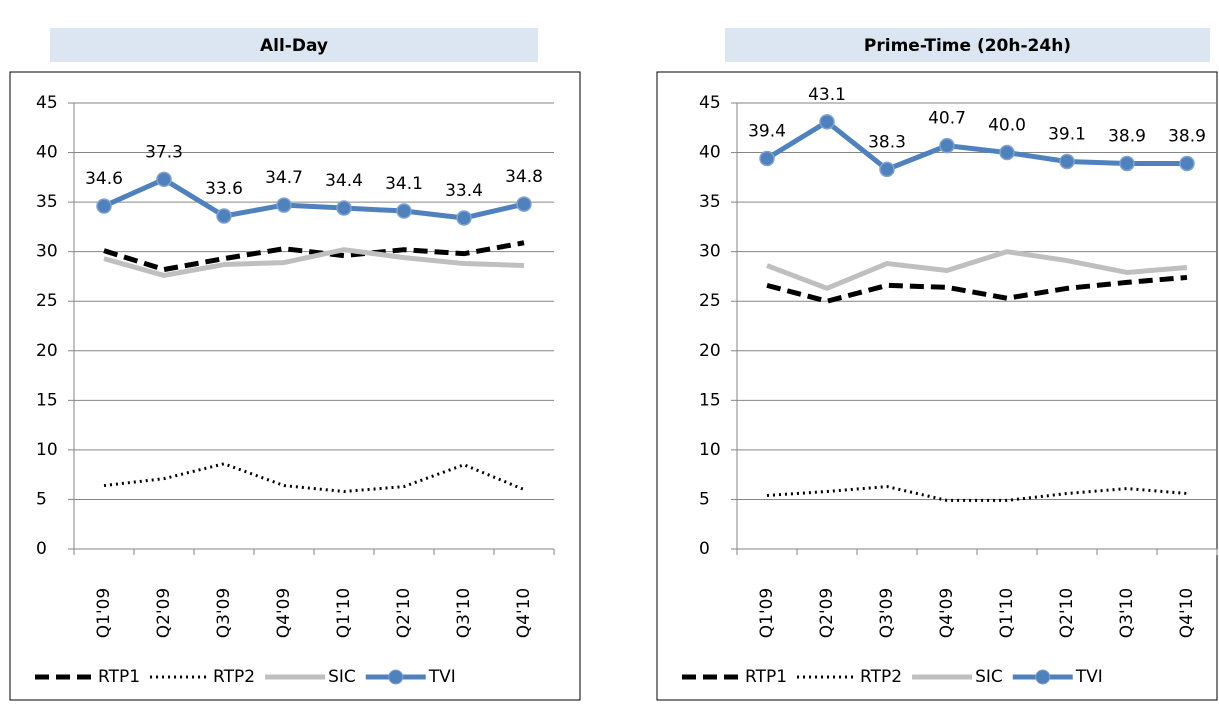 The height and width of the screenshot is (715, 1219). I want to click on data-label: 40.0, so click(1007, 126).